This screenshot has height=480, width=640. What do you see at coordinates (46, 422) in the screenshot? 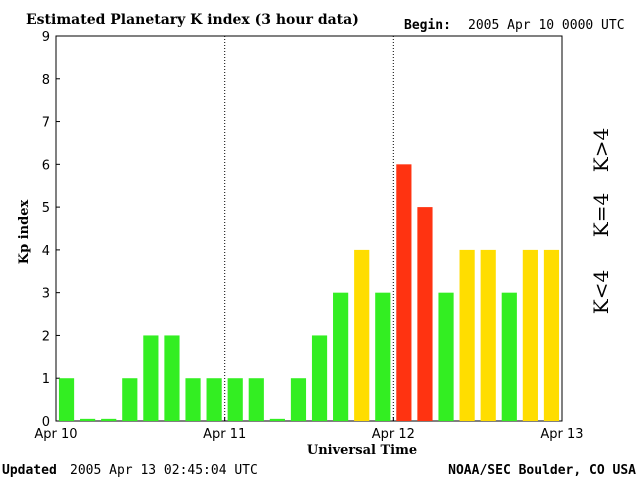
I see `y-tick-label: 0` at bounding box center [46, 422].